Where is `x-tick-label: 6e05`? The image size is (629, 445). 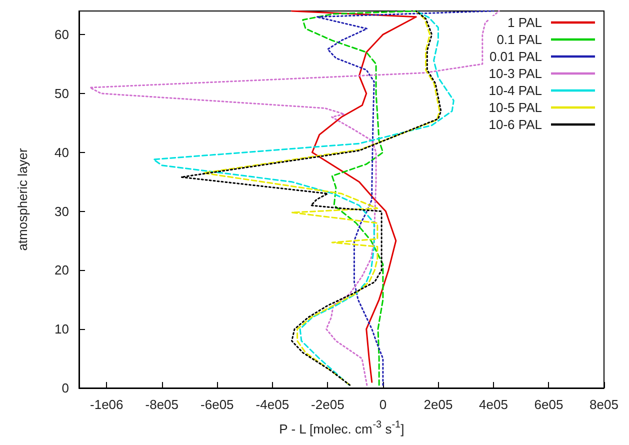 x-tick-label: 6e05 is located at coordinates (549, 404).